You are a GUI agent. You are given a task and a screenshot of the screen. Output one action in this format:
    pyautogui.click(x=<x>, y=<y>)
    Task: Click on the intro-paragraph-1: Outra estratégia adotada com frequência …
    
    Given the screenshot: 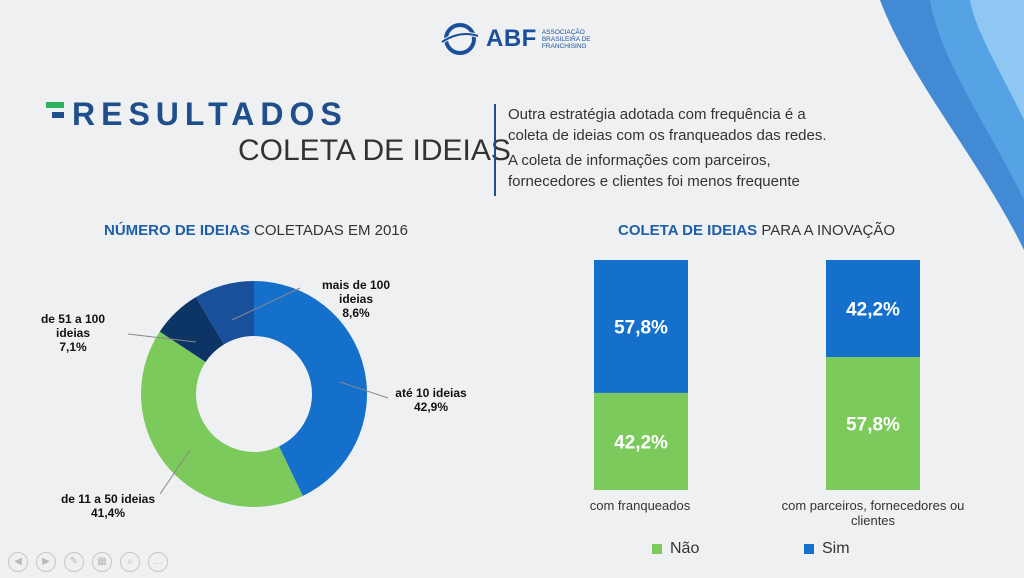 What is the action you would take?
    pyautogui.click(x=667, y=125)
    